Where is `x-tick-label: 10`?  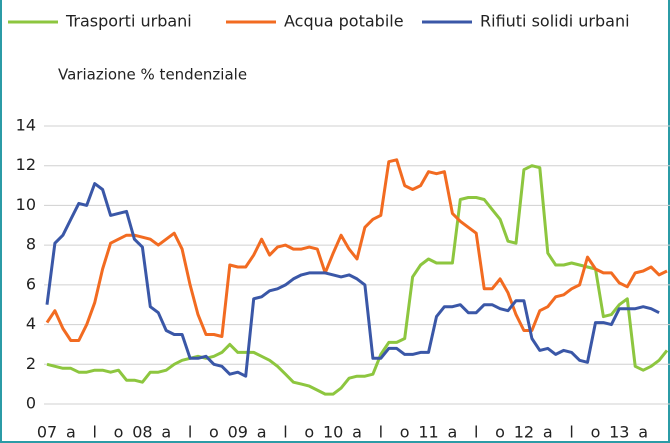
x-tick-label: 10 is located at coordinates (333, 432).